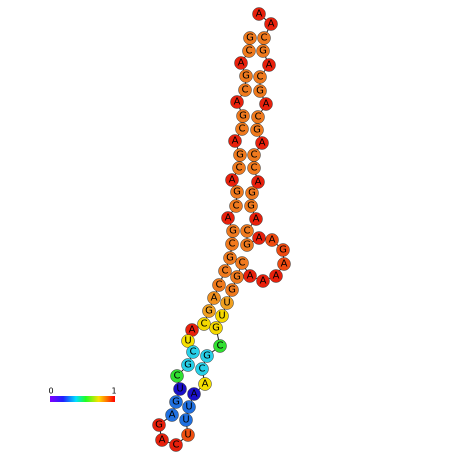 The image size is (452, 456). I want to click on colorbar-min: 0, so click(50, 391).